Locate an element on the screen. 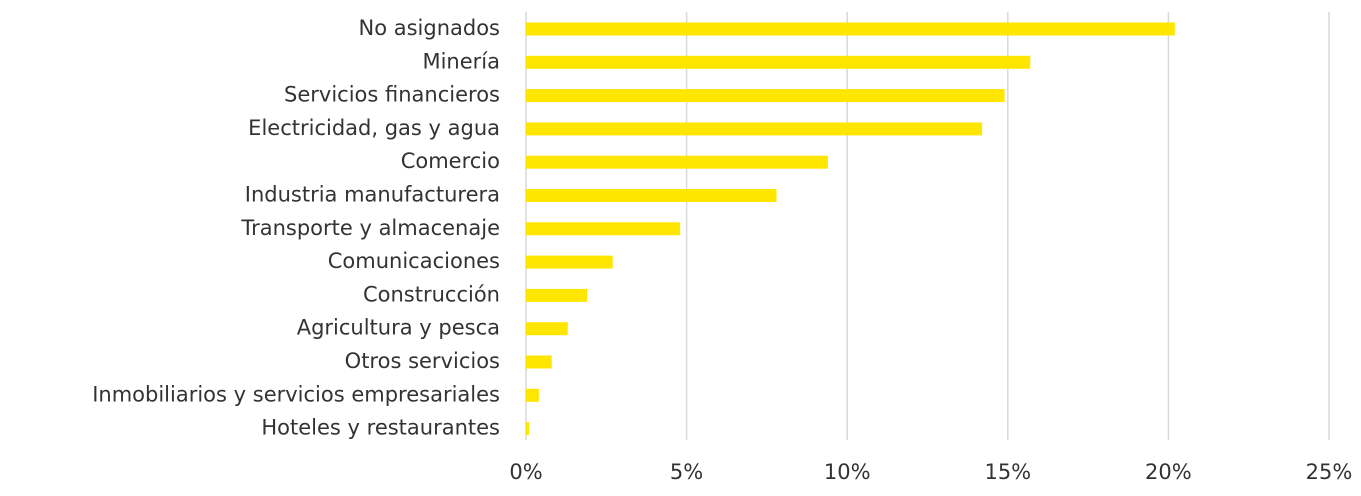 This screenshot has height=496, width=1361. y-tick-label: Otros servicios is located at coordinates (422, 361).